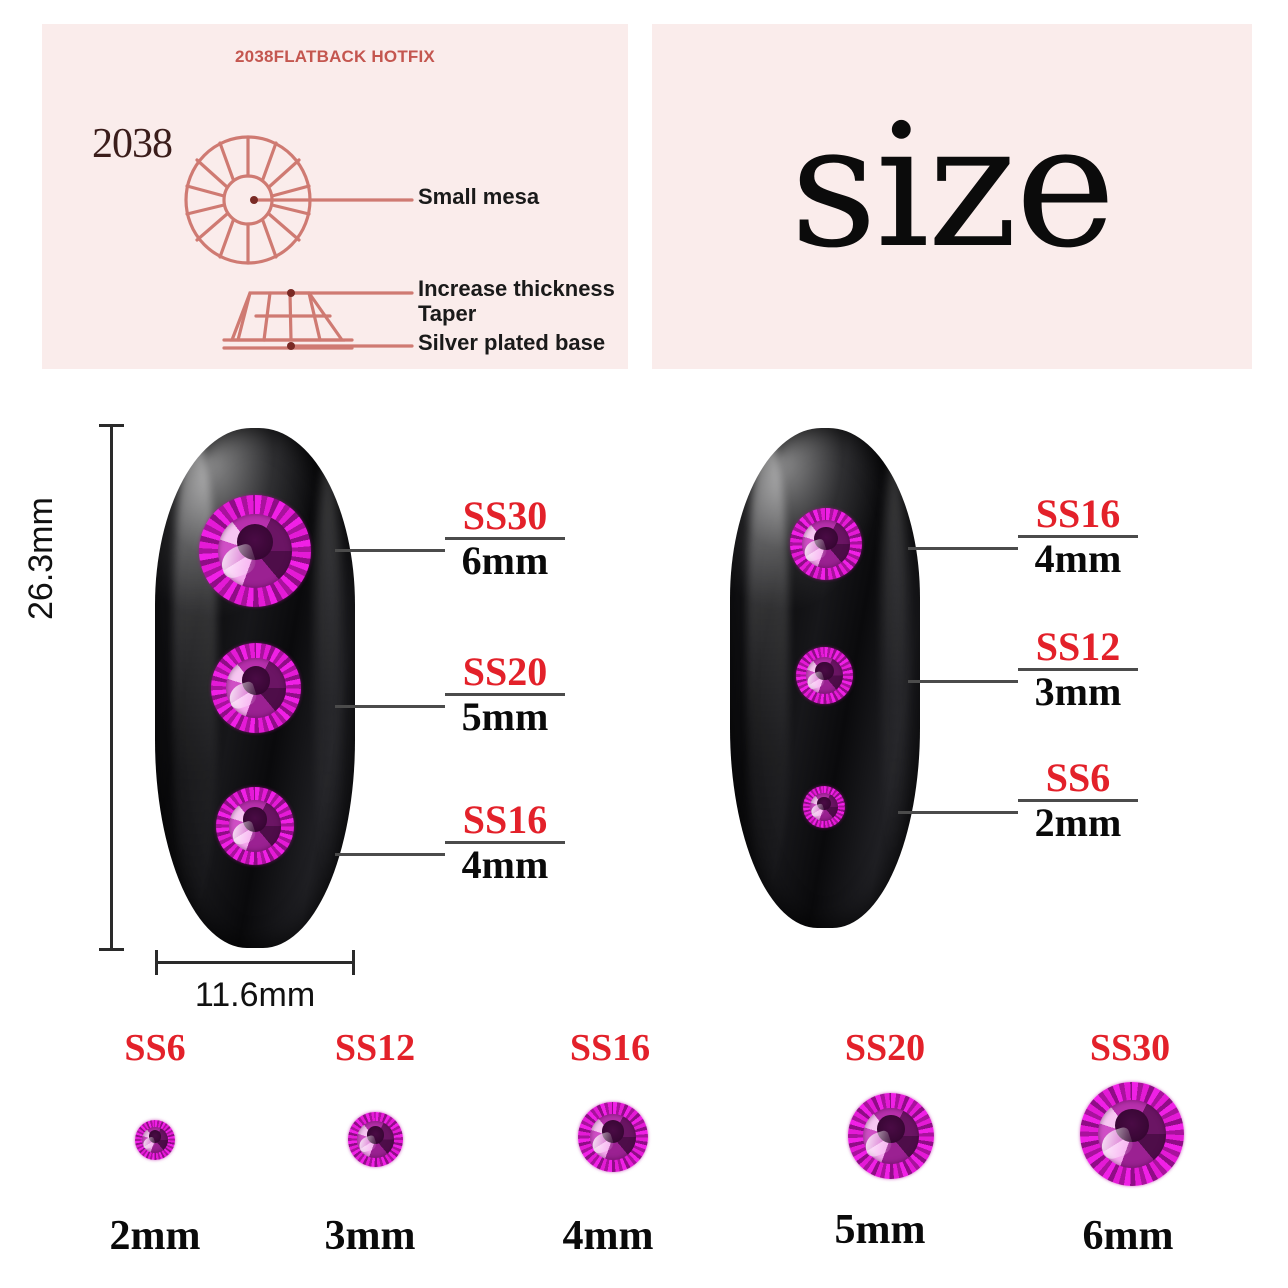 Image resolution: width=1288 pixels, height=1288 pixels. Describe the element at coordinates (1078, 691) in the screenshot. I see `mm-value: 3mm` at that location.